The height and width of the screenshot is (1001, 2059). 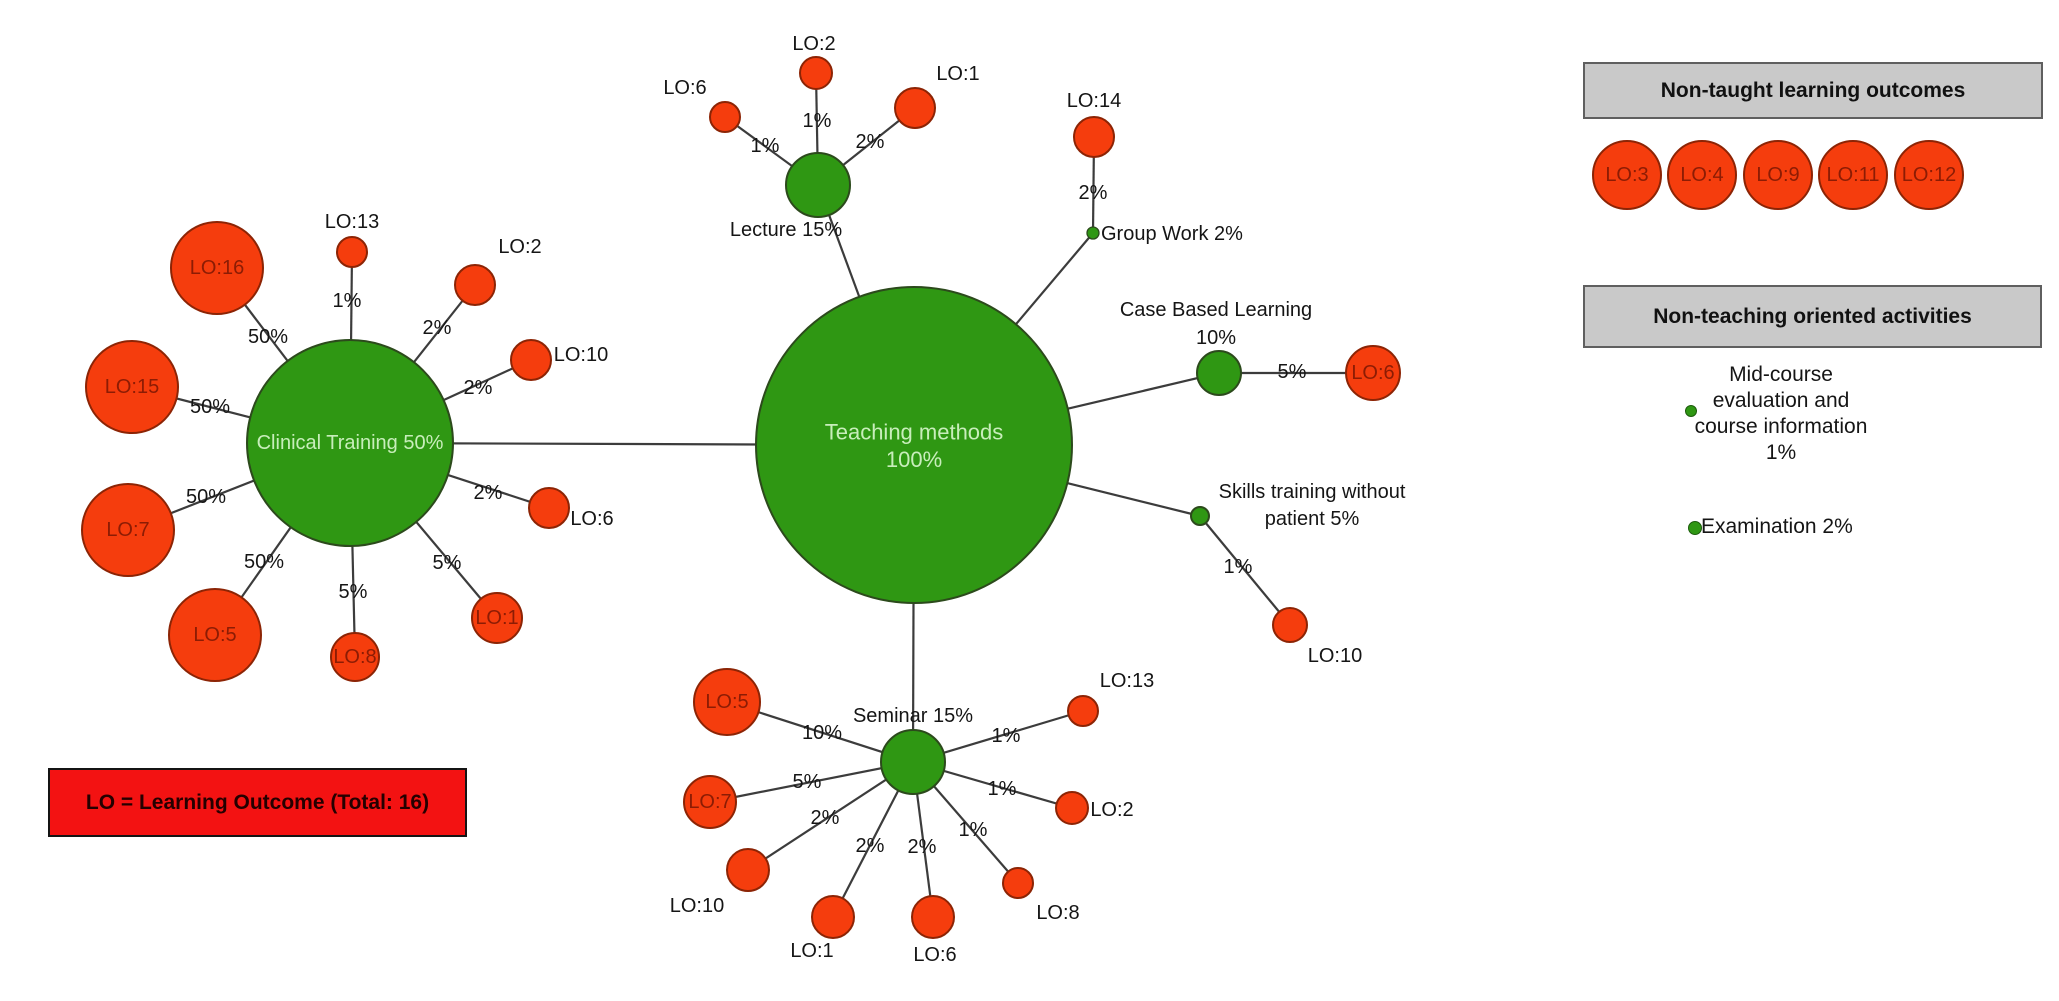 I want to click on panel-lo9-node, so click(x=1778, y=175).